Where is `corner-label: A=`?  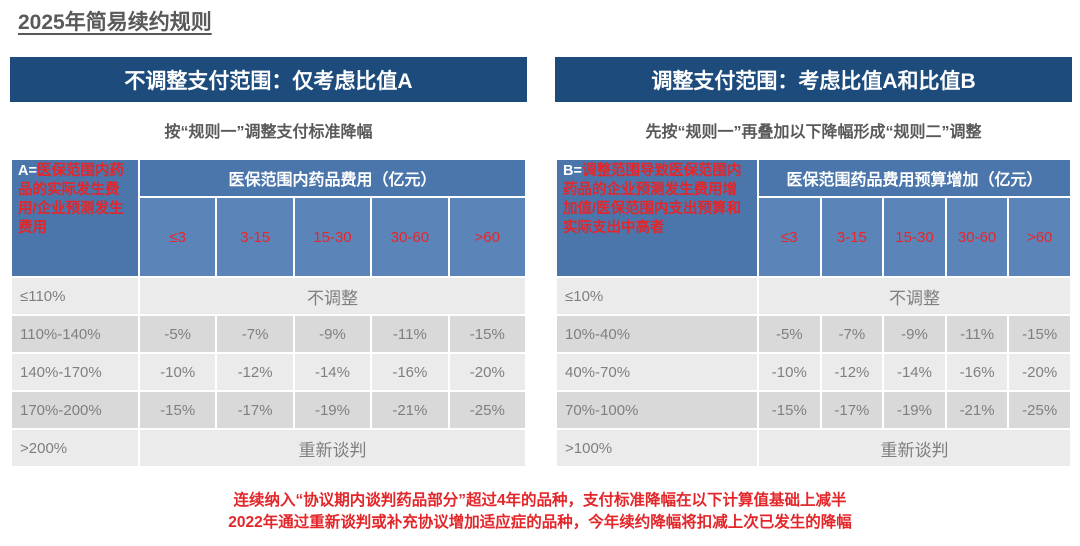
corner-label: A= is located at coordinates (27, 171).